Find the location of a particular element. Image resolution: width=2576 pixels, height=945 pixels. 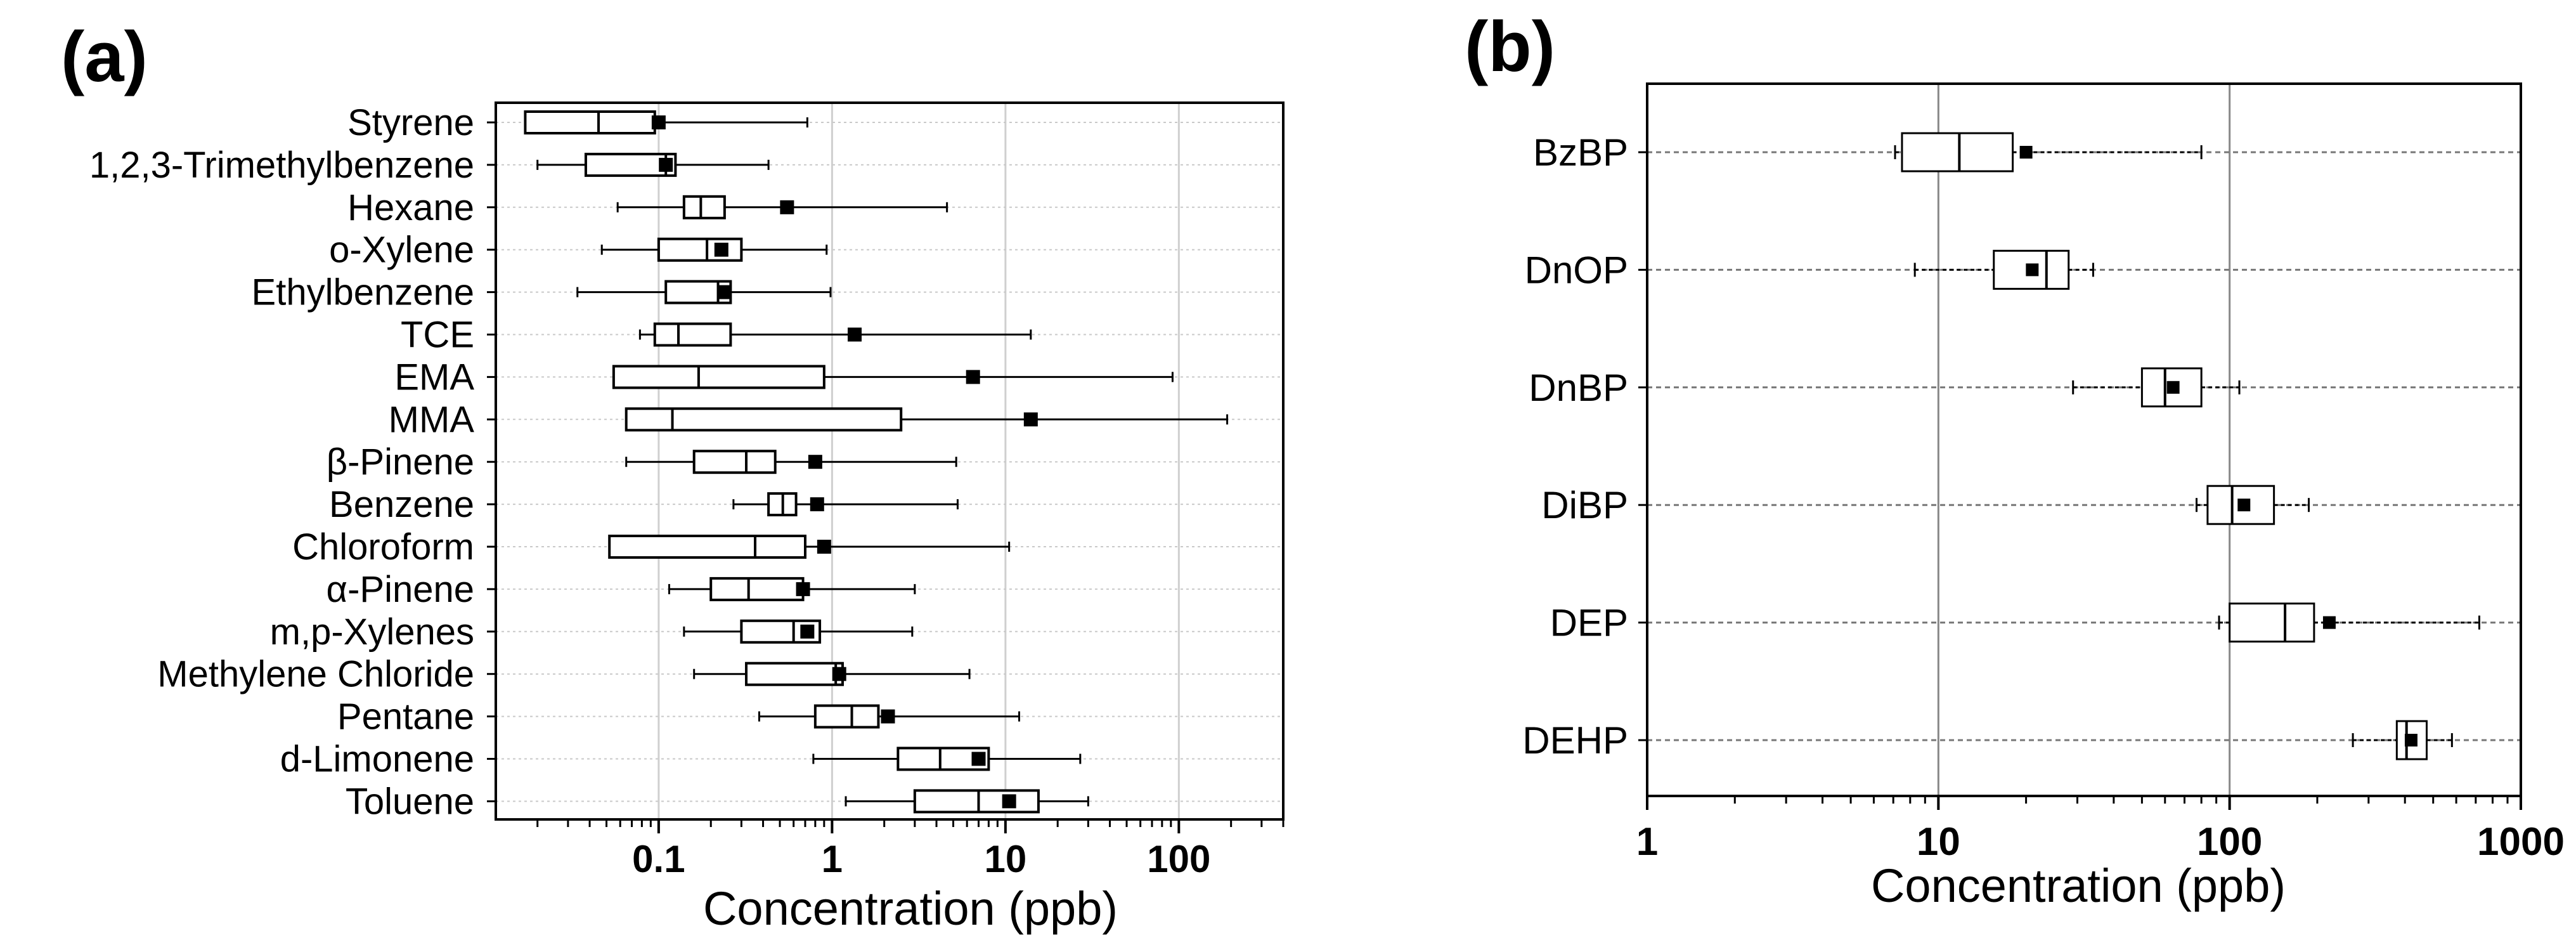

box-dnbp is located at coordinates (2156, 387).